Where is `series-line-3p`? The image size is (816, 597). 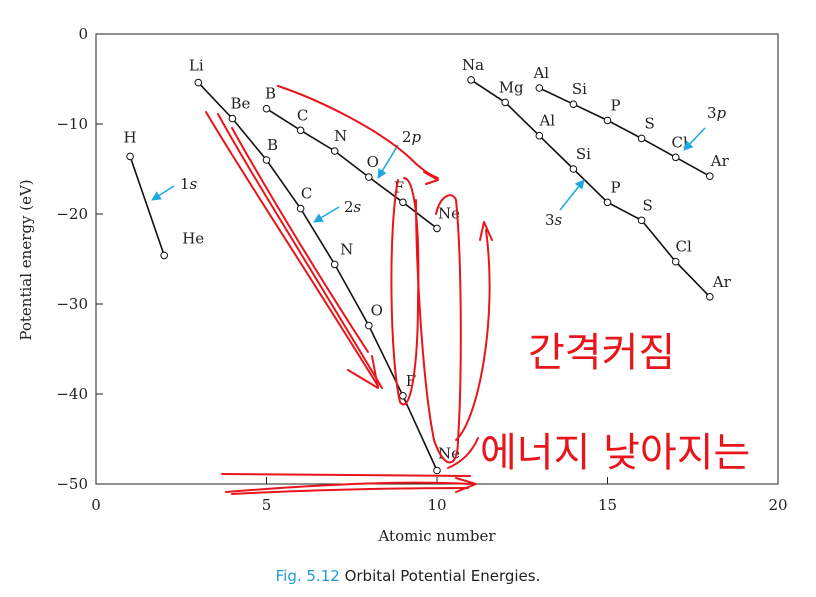
series-line-3p is located at coordinates (624, 132).